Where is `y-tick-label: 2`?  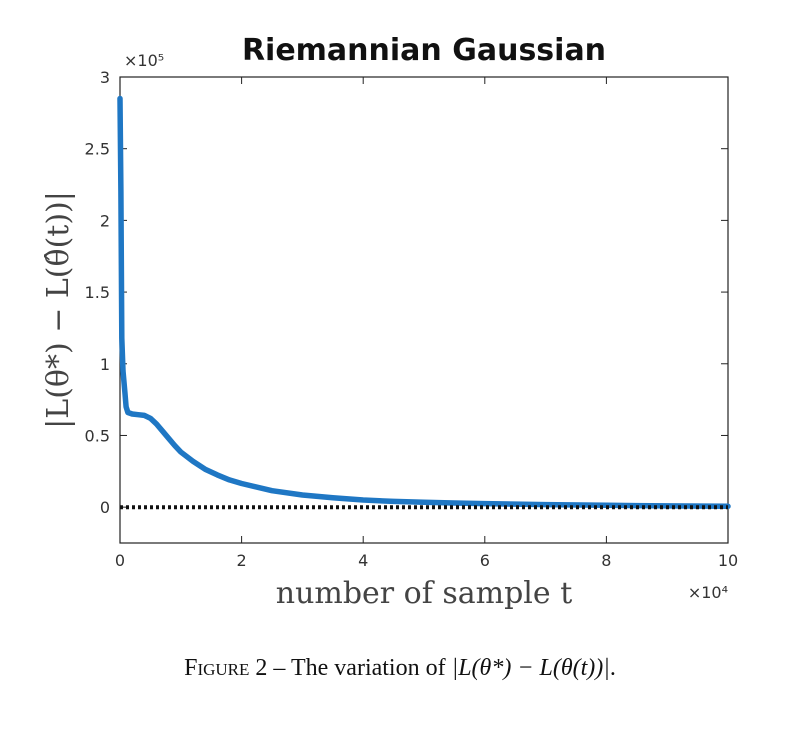 y-tick-label: 2 is located at coordinates (105, 220).